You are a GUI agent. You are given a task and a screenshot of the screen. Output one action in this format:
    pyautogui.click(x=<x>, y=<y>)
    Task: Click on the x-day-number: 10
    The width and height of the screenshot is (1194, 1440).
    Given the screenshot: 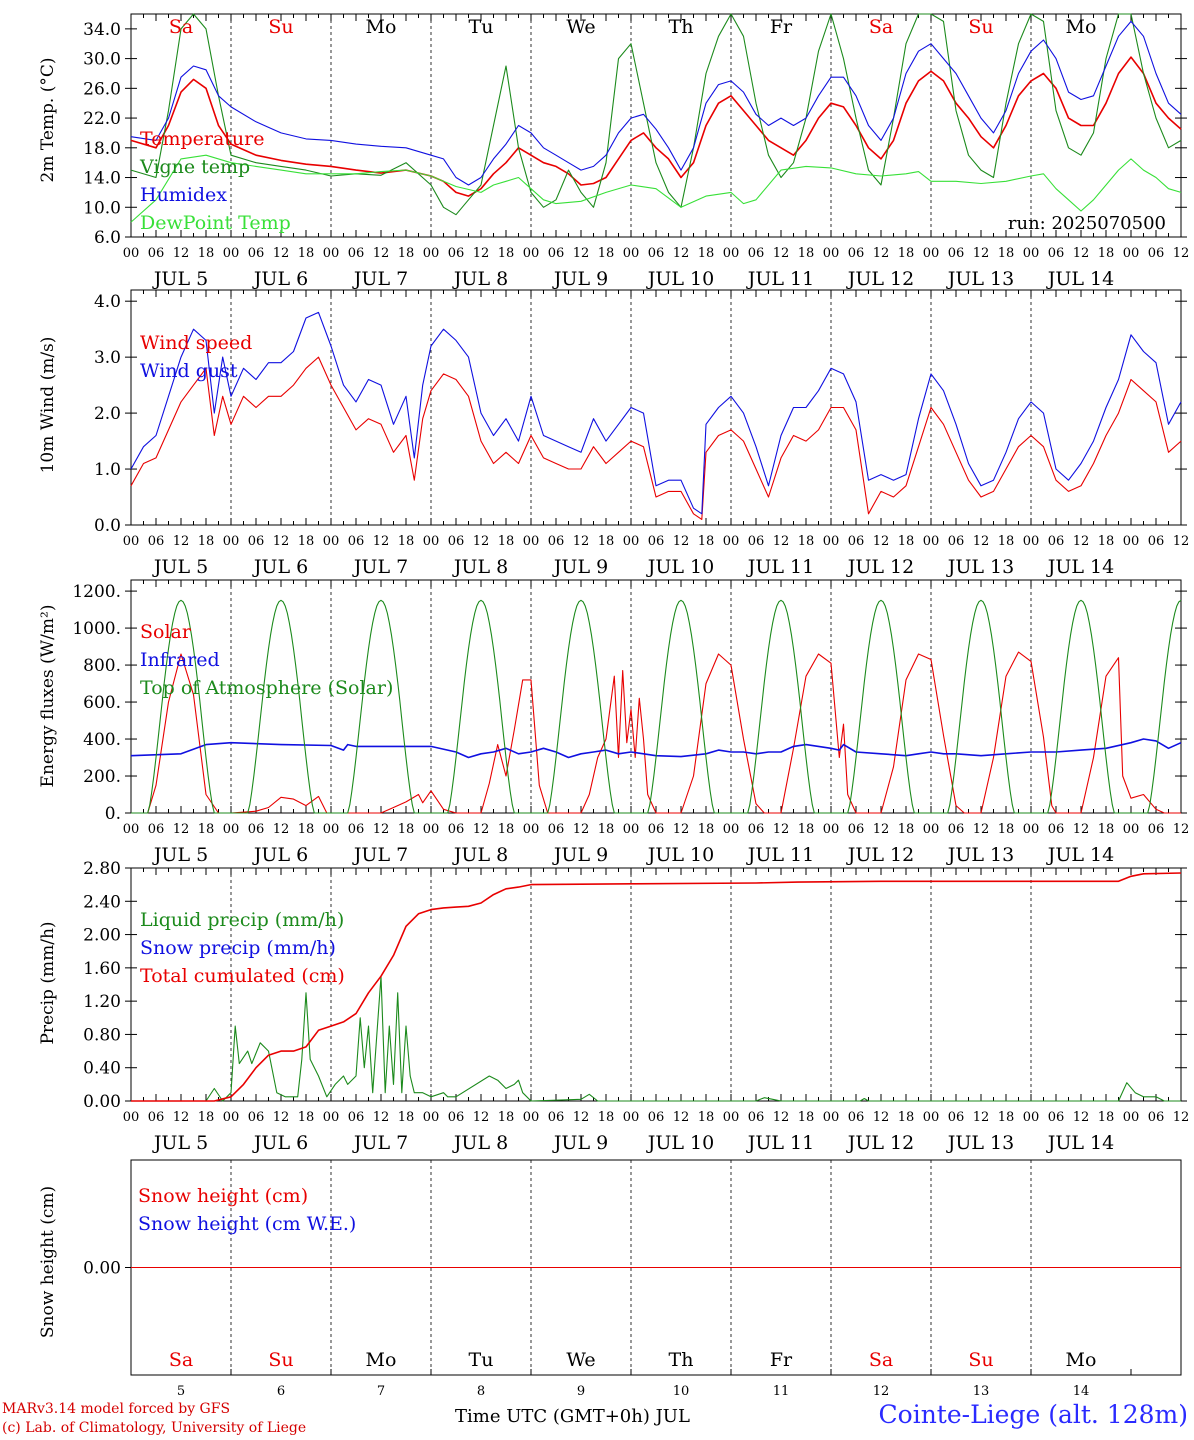 What is the action you would take?
    pyautogui.click(x=681, y=1391)
    